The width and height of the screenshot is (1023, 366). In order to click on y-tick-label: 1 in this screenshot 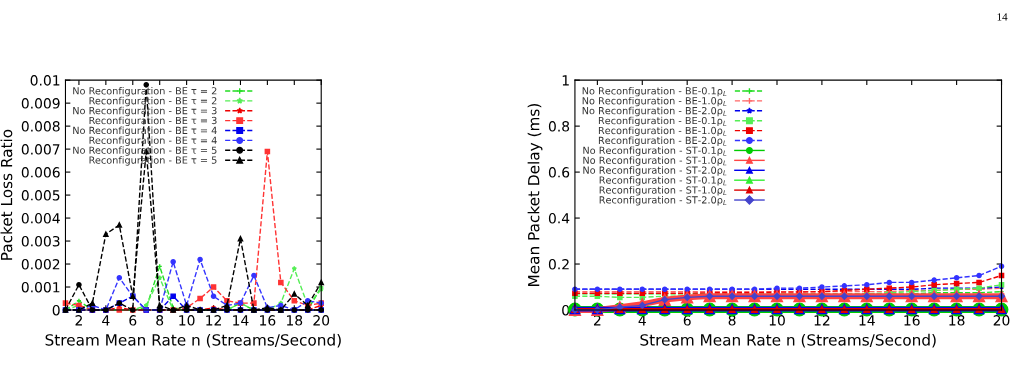, I will do `click(565, 80)`.